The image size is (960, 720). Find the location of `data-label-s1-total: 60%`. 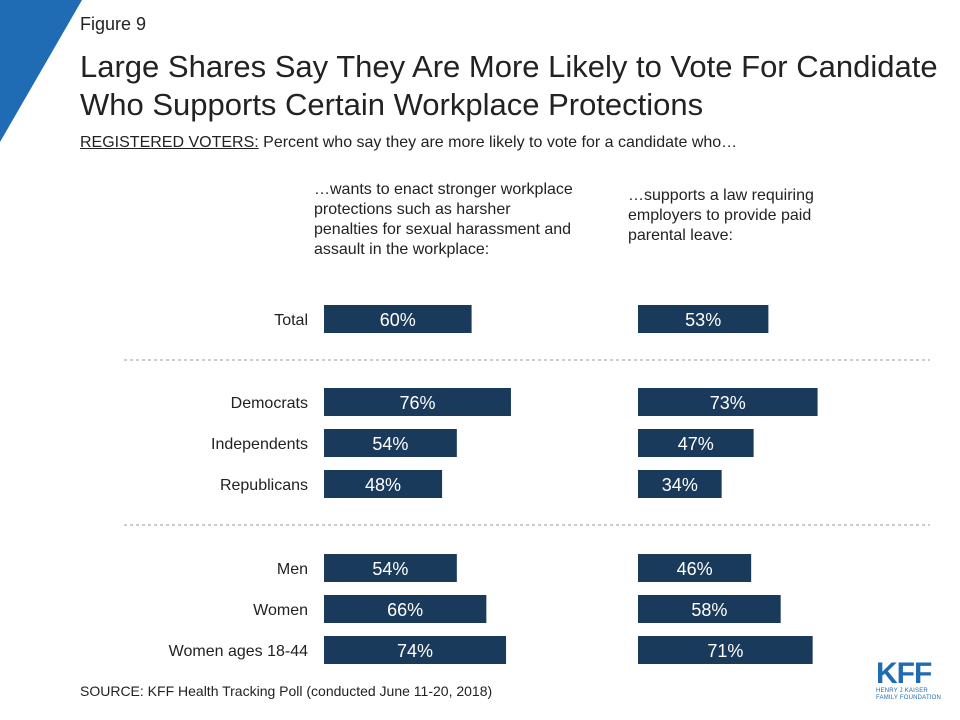

data-label-s1-total: 60% is located at coordinates (398, 320).